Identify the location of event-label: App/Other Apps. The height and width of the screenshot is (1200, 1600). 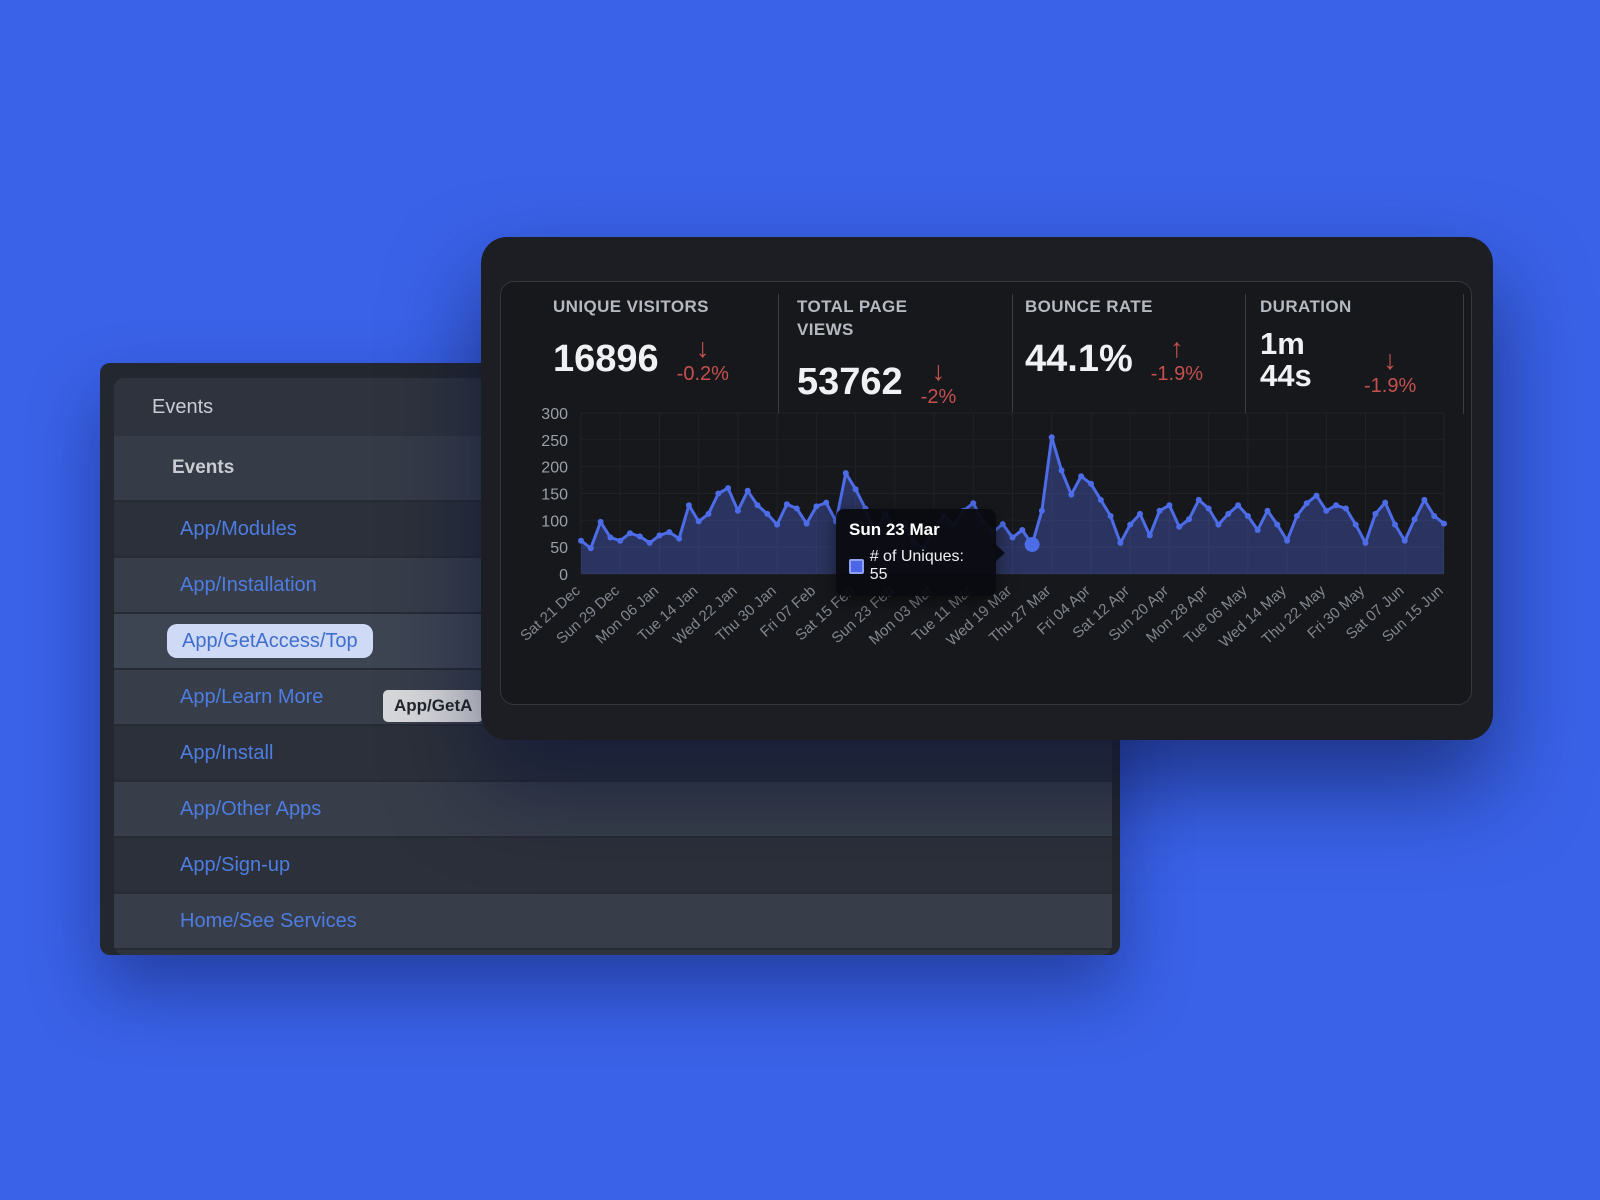
(251, 808).